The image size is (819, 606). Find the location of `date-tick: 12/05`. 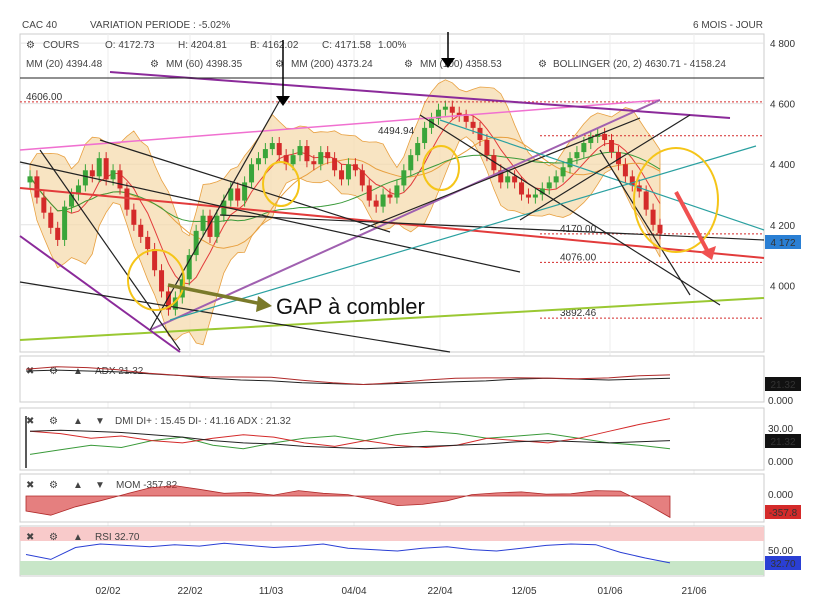

date-tick: 12/05 is located at coordinates (523, 591).